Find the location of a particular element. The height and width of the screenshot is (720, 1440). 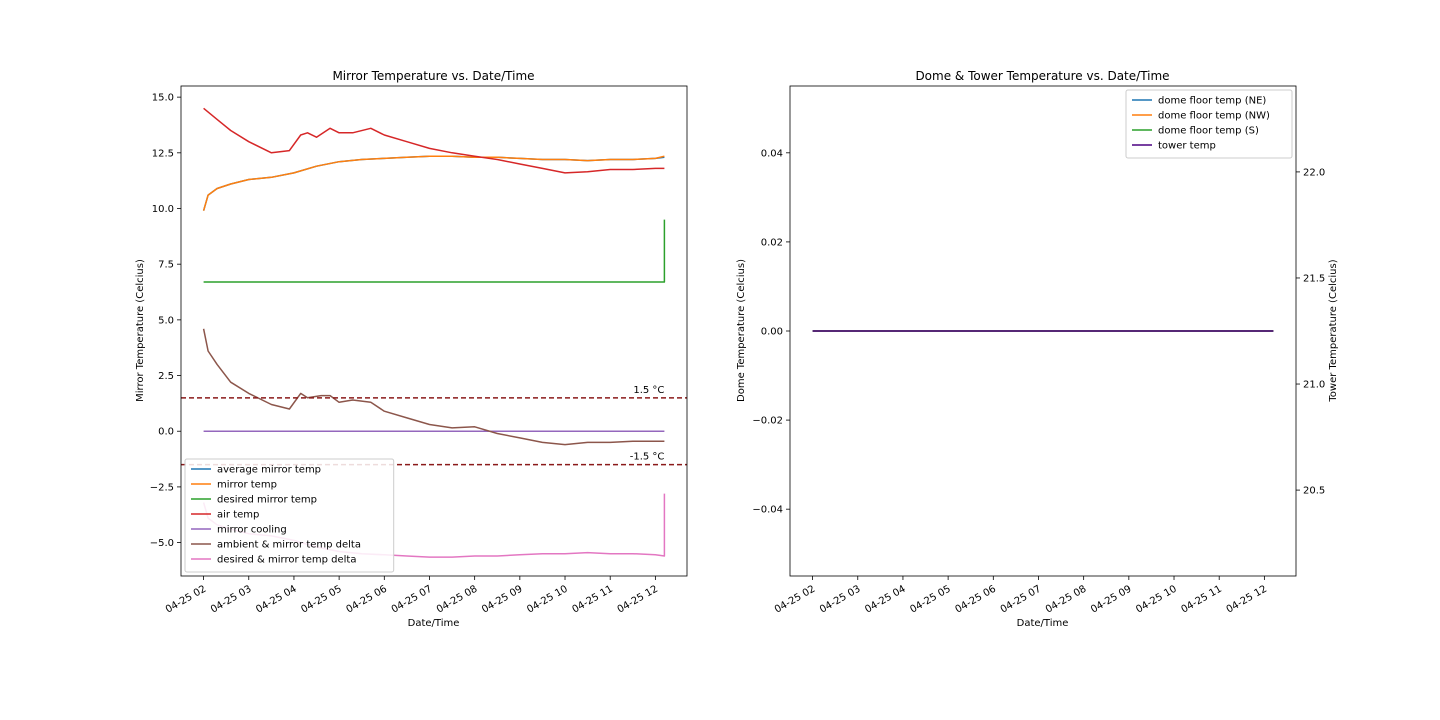

series-line-mirror-temp is located at coordinates (433, 183).